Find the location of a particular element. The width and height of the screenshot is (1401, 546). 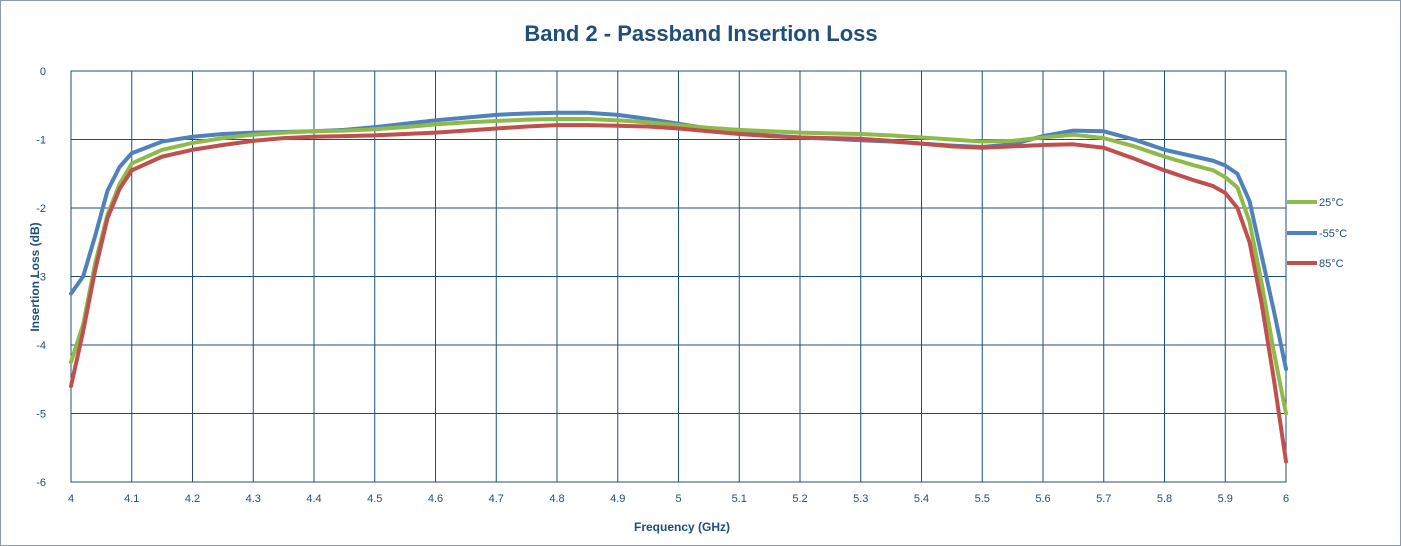

x-tick-label: 5.3 is located at coordinates (860, 499).